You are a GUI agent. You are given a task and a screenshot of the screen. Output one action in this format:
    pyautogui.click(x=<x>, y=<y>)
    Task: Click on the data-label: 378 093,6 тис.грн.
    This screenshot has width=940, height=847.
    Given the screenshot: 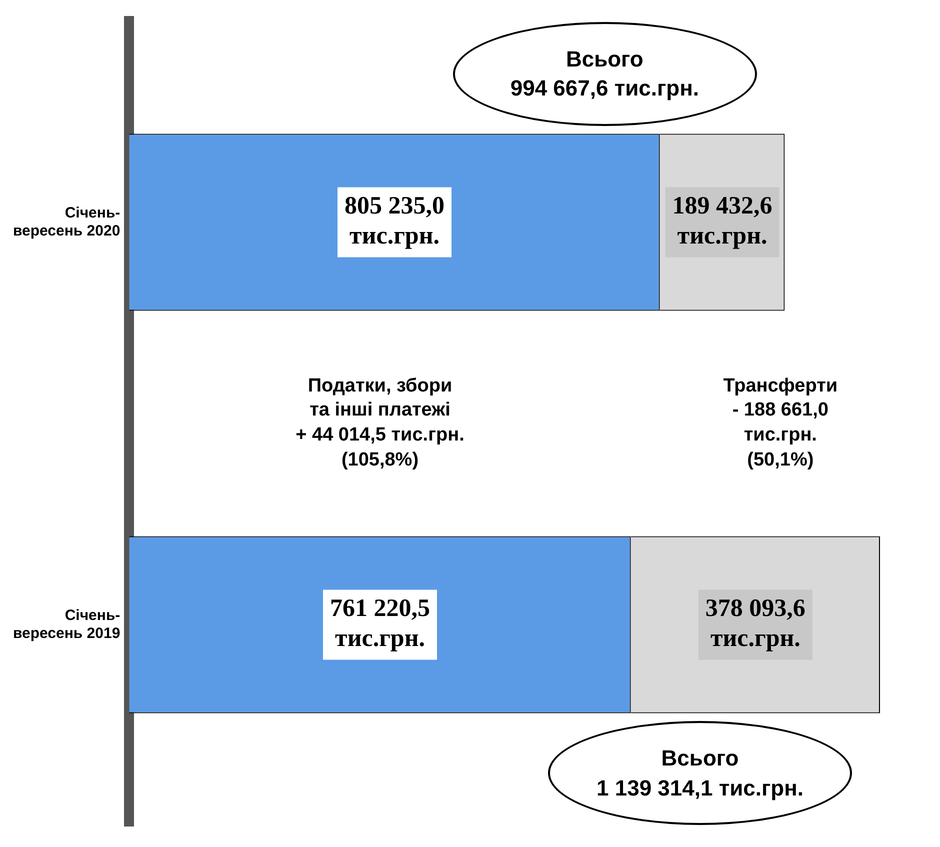 What is the action you would take?
    pyautogui.click(x=755, y=623)
    